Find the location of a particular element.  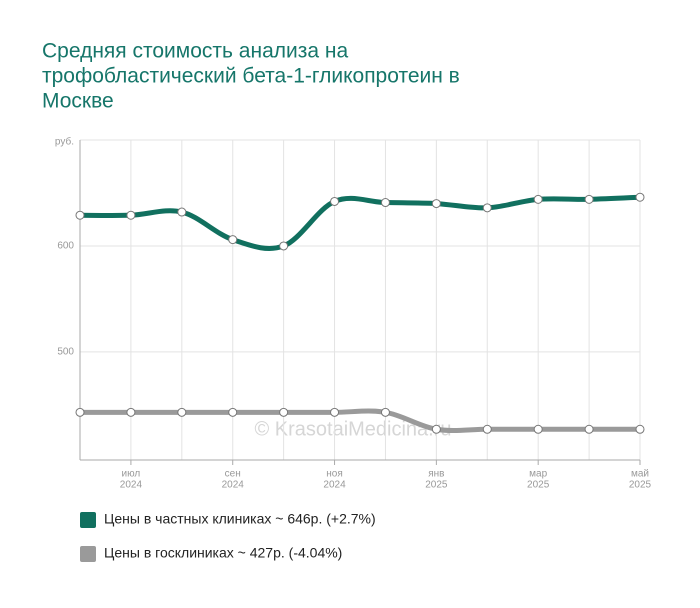

y-axis-label: руб. is located at coordinates (64, 142).